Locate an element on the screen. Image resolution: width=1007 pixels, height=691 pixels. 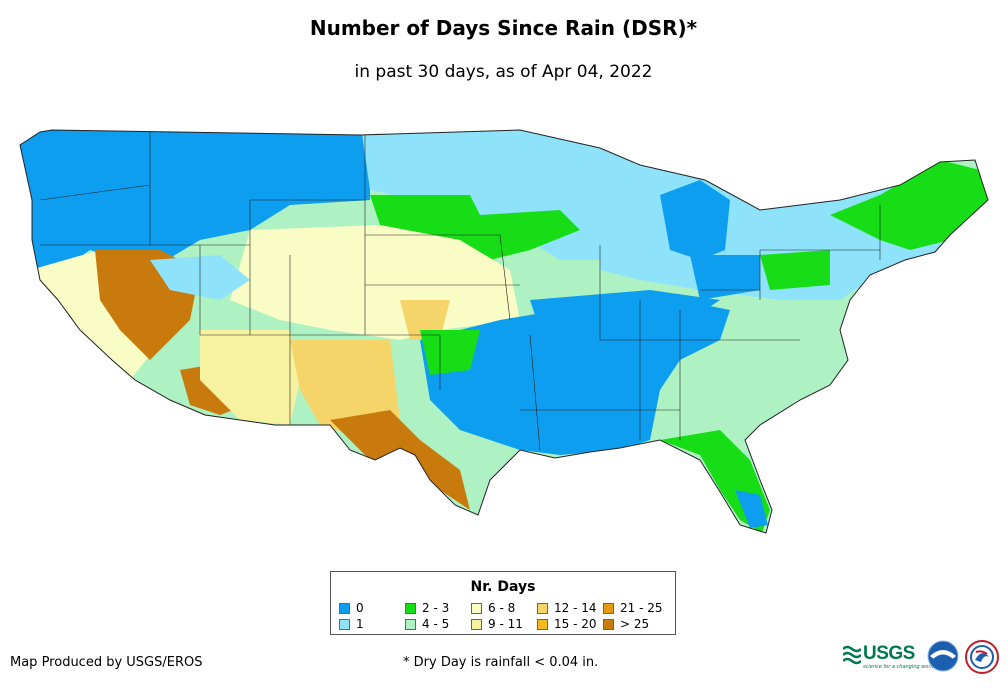
legend-item: 2 - 3 is located at coordinates (427, 608).